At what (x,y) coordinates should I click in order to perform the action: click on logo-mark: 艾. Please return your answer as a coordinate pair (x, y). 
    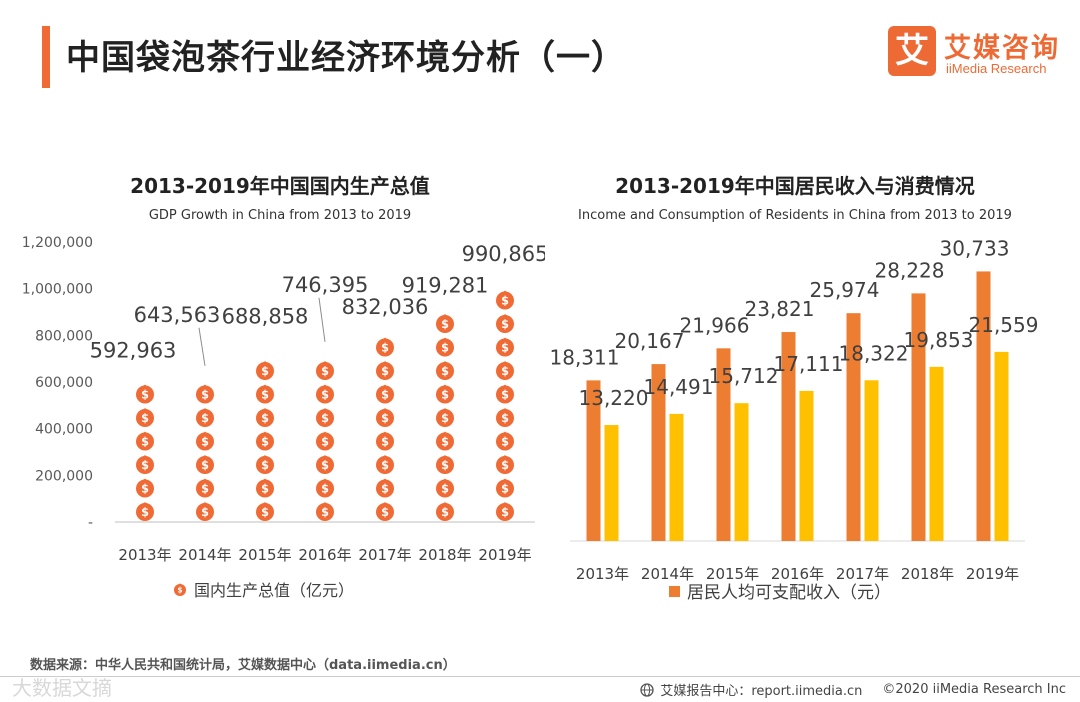
    Looking at the image, I should click on (912, 51).